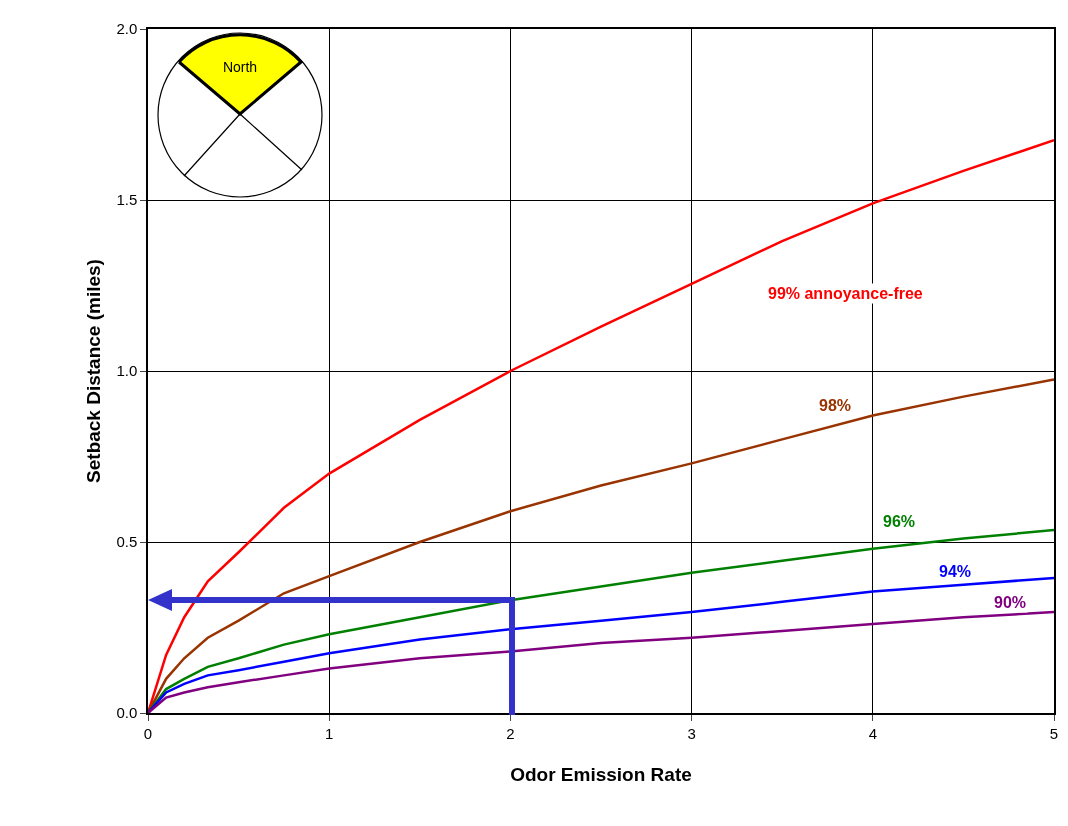 The height and width of the screenshot is (826, 1068). Describe the element at coordinates (955, 571) in the screenshot. I see `series-label: 94%` at that location.